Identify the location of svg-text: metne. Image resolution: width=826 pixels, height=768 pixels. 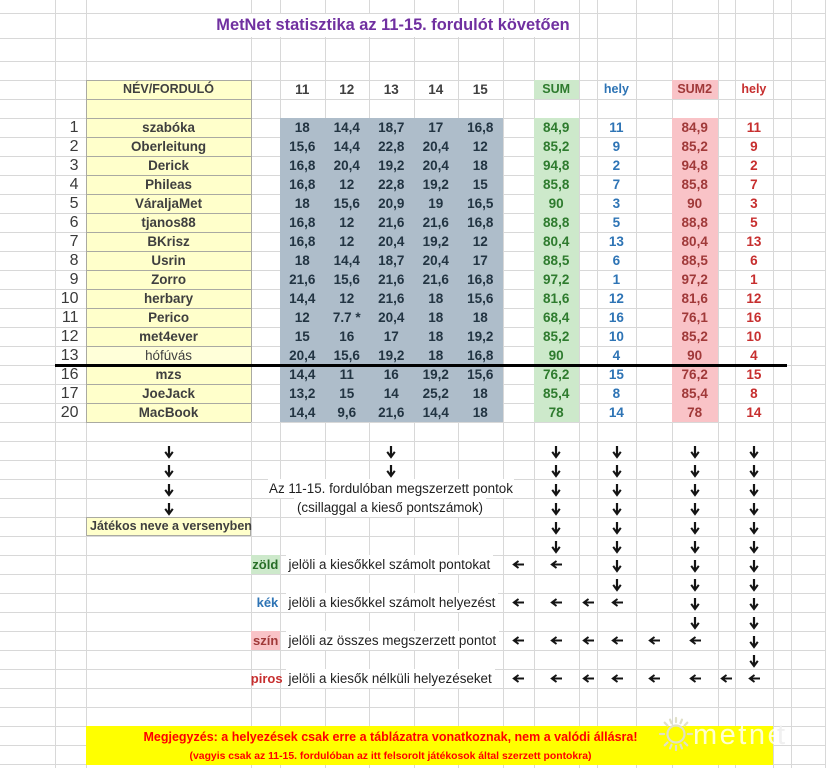
(739, 735).